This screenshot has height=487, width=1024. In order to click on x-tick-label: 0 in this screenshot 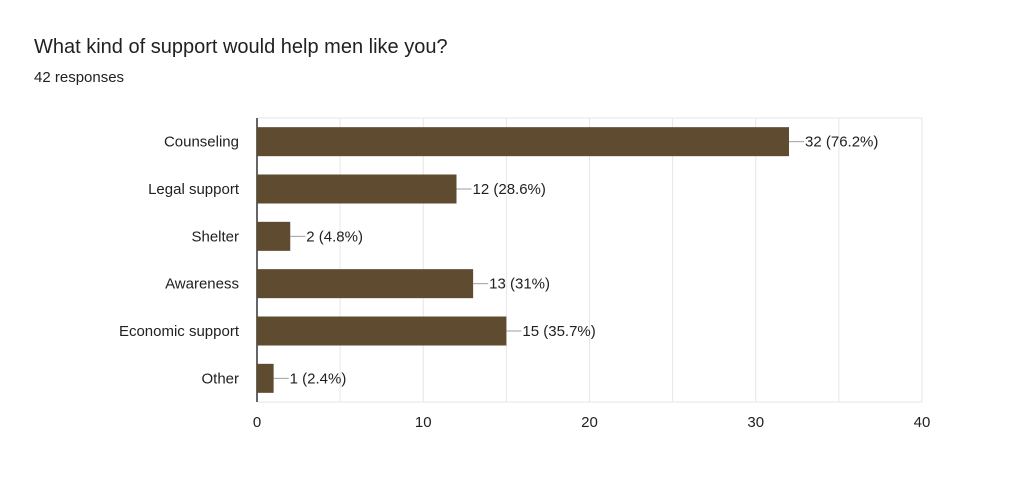, I will do `click(257, 422)`.